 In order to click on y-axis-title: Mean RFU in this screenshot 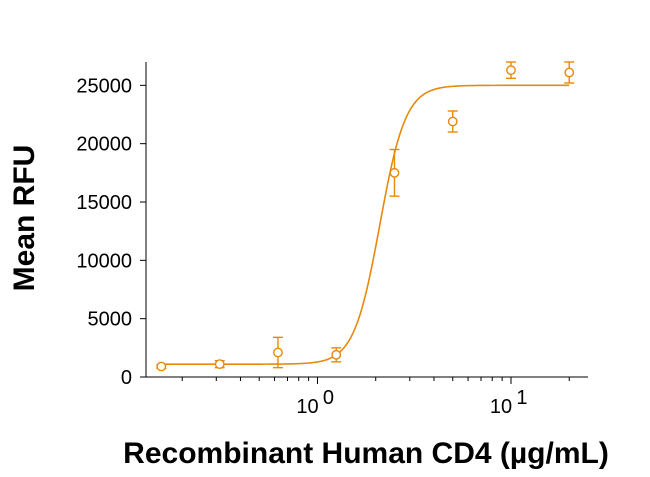, I will do `click(24, 218)`.